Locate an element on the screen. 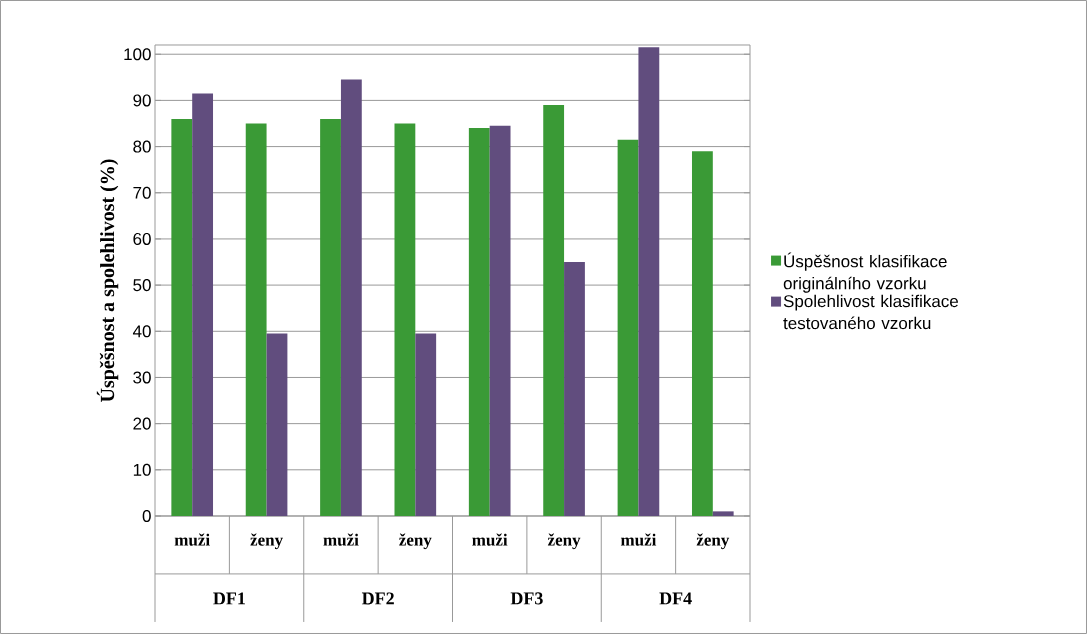  y-tick-label: 0 is located at coordinates (146, 516).